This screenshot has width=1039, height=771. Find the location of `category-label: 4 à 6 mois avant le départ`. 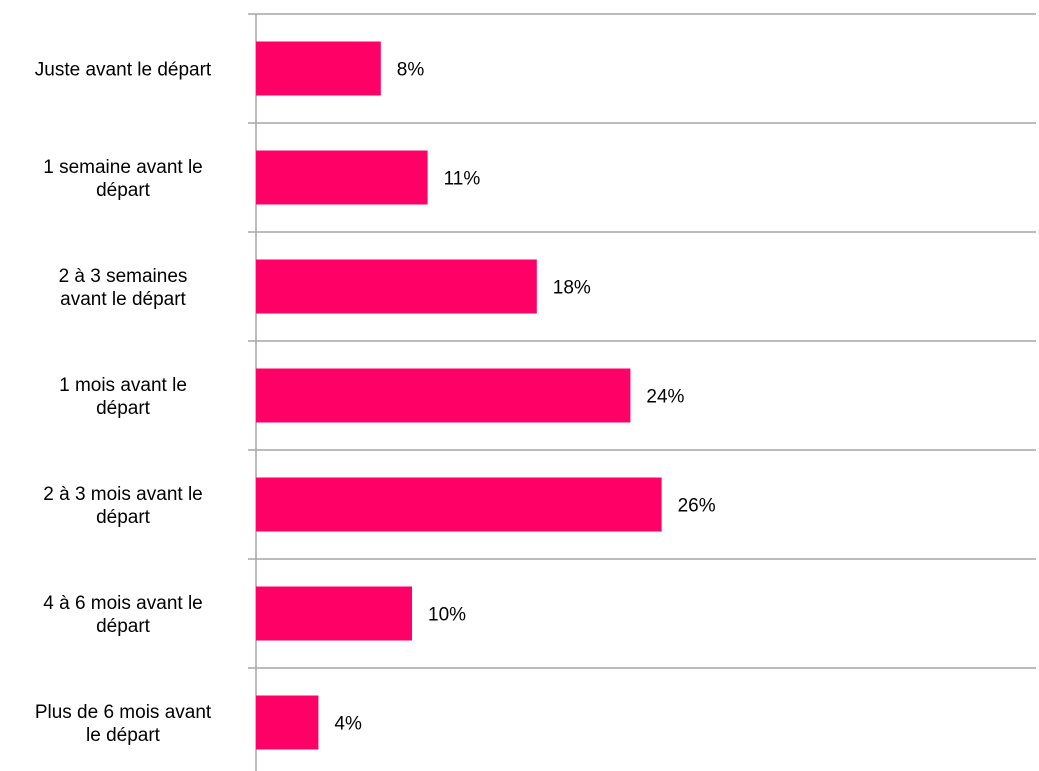

category-label: 4 à 6 mois avant le départ is located at coordinates (122, 615).